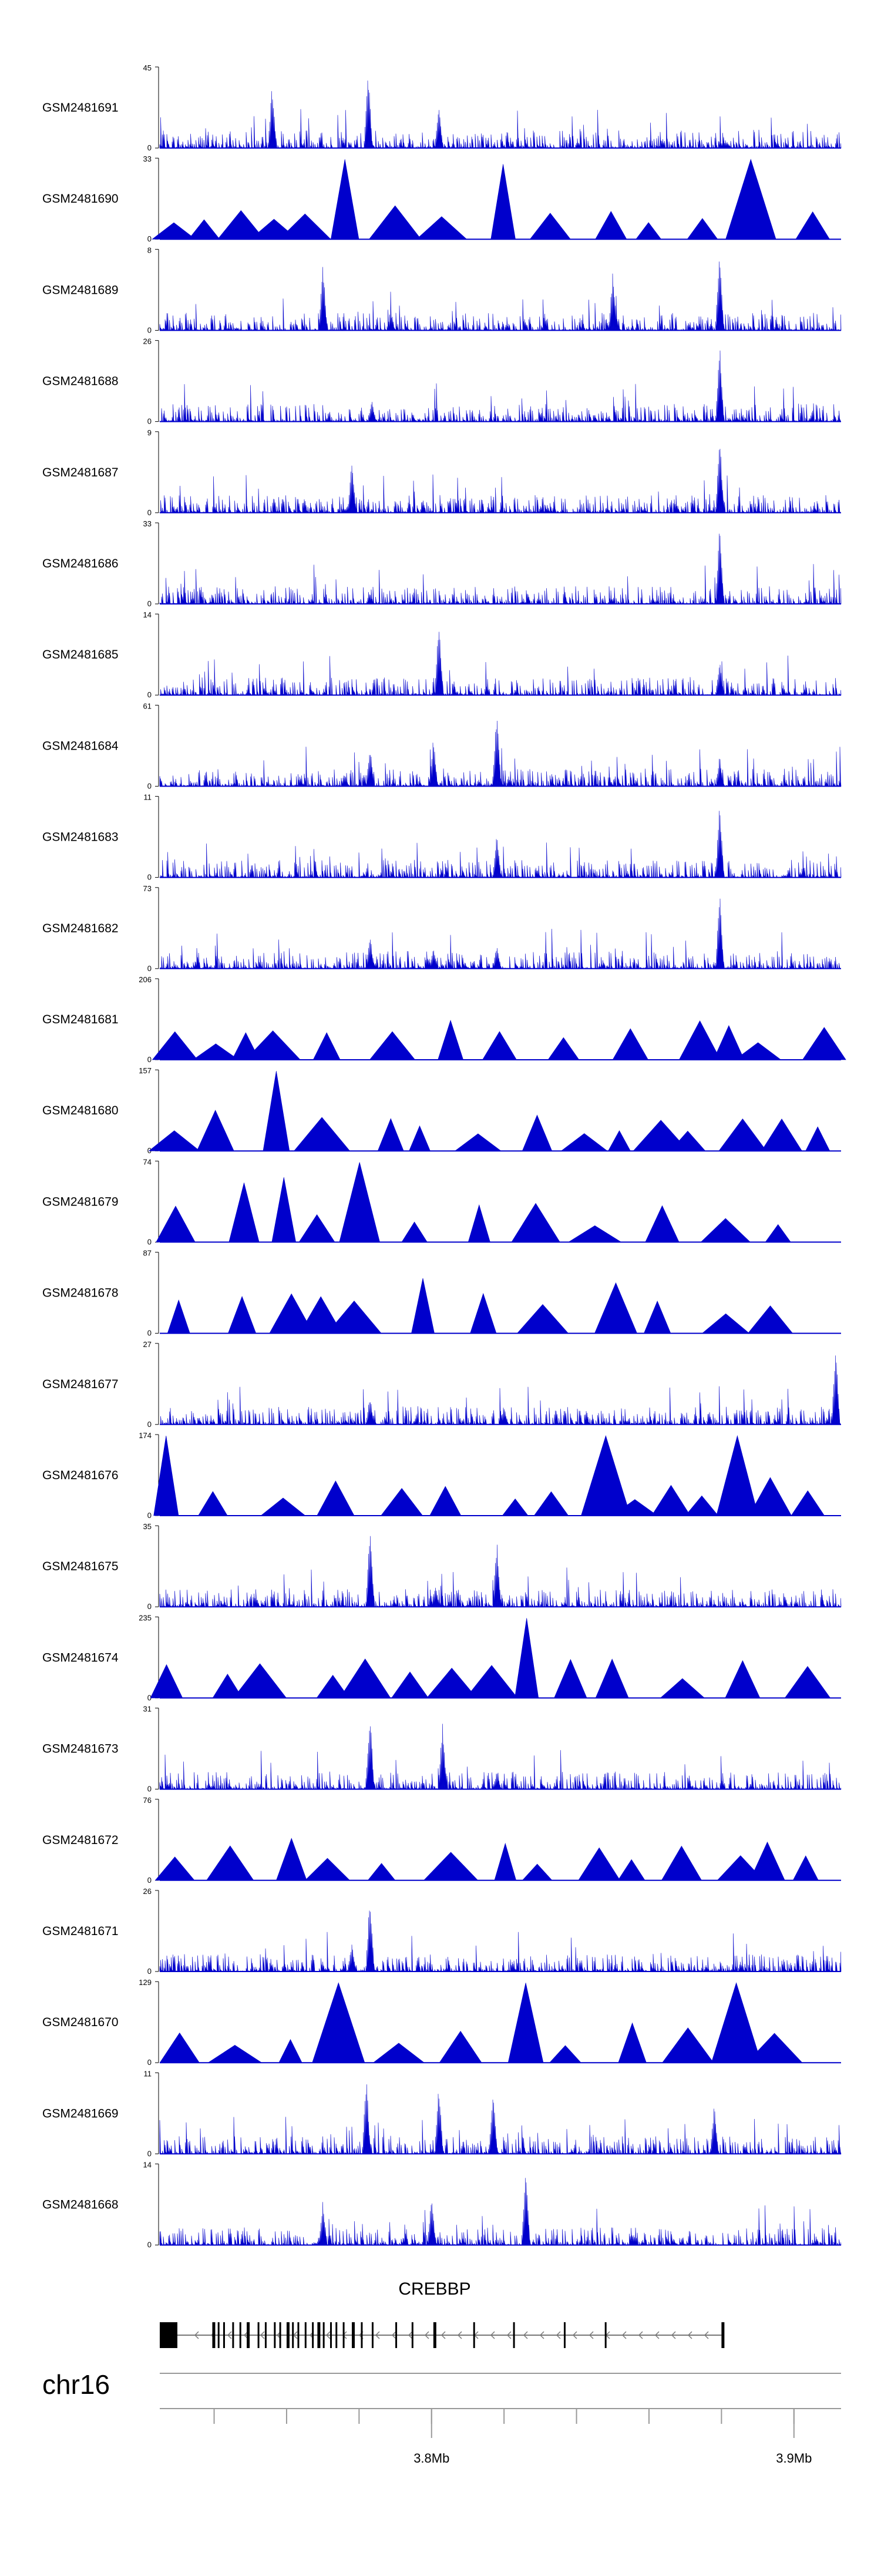 The image size is (881, 2576). I want to click on track-GSM2481690: GSM2481690 33 0, so click(441, 199).